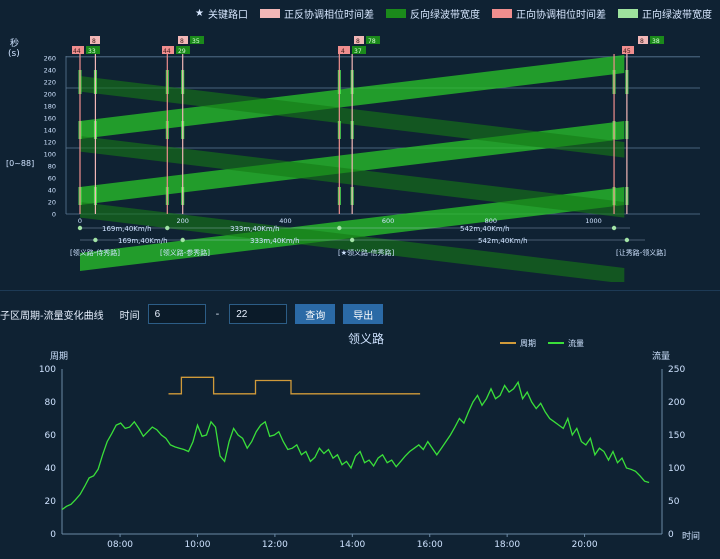 The image size is (720, 559). Describe the element at coordinates (52, 316) in the screenshot. I see `panel-title: 子区周期-流量变化曲线` at that location.